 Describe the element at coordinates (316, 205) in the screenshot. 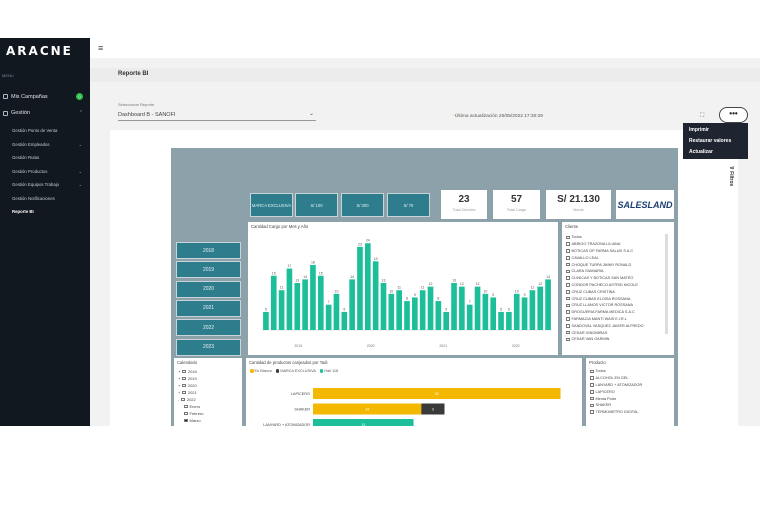

I see `segment-button: S/ 100` at that location.